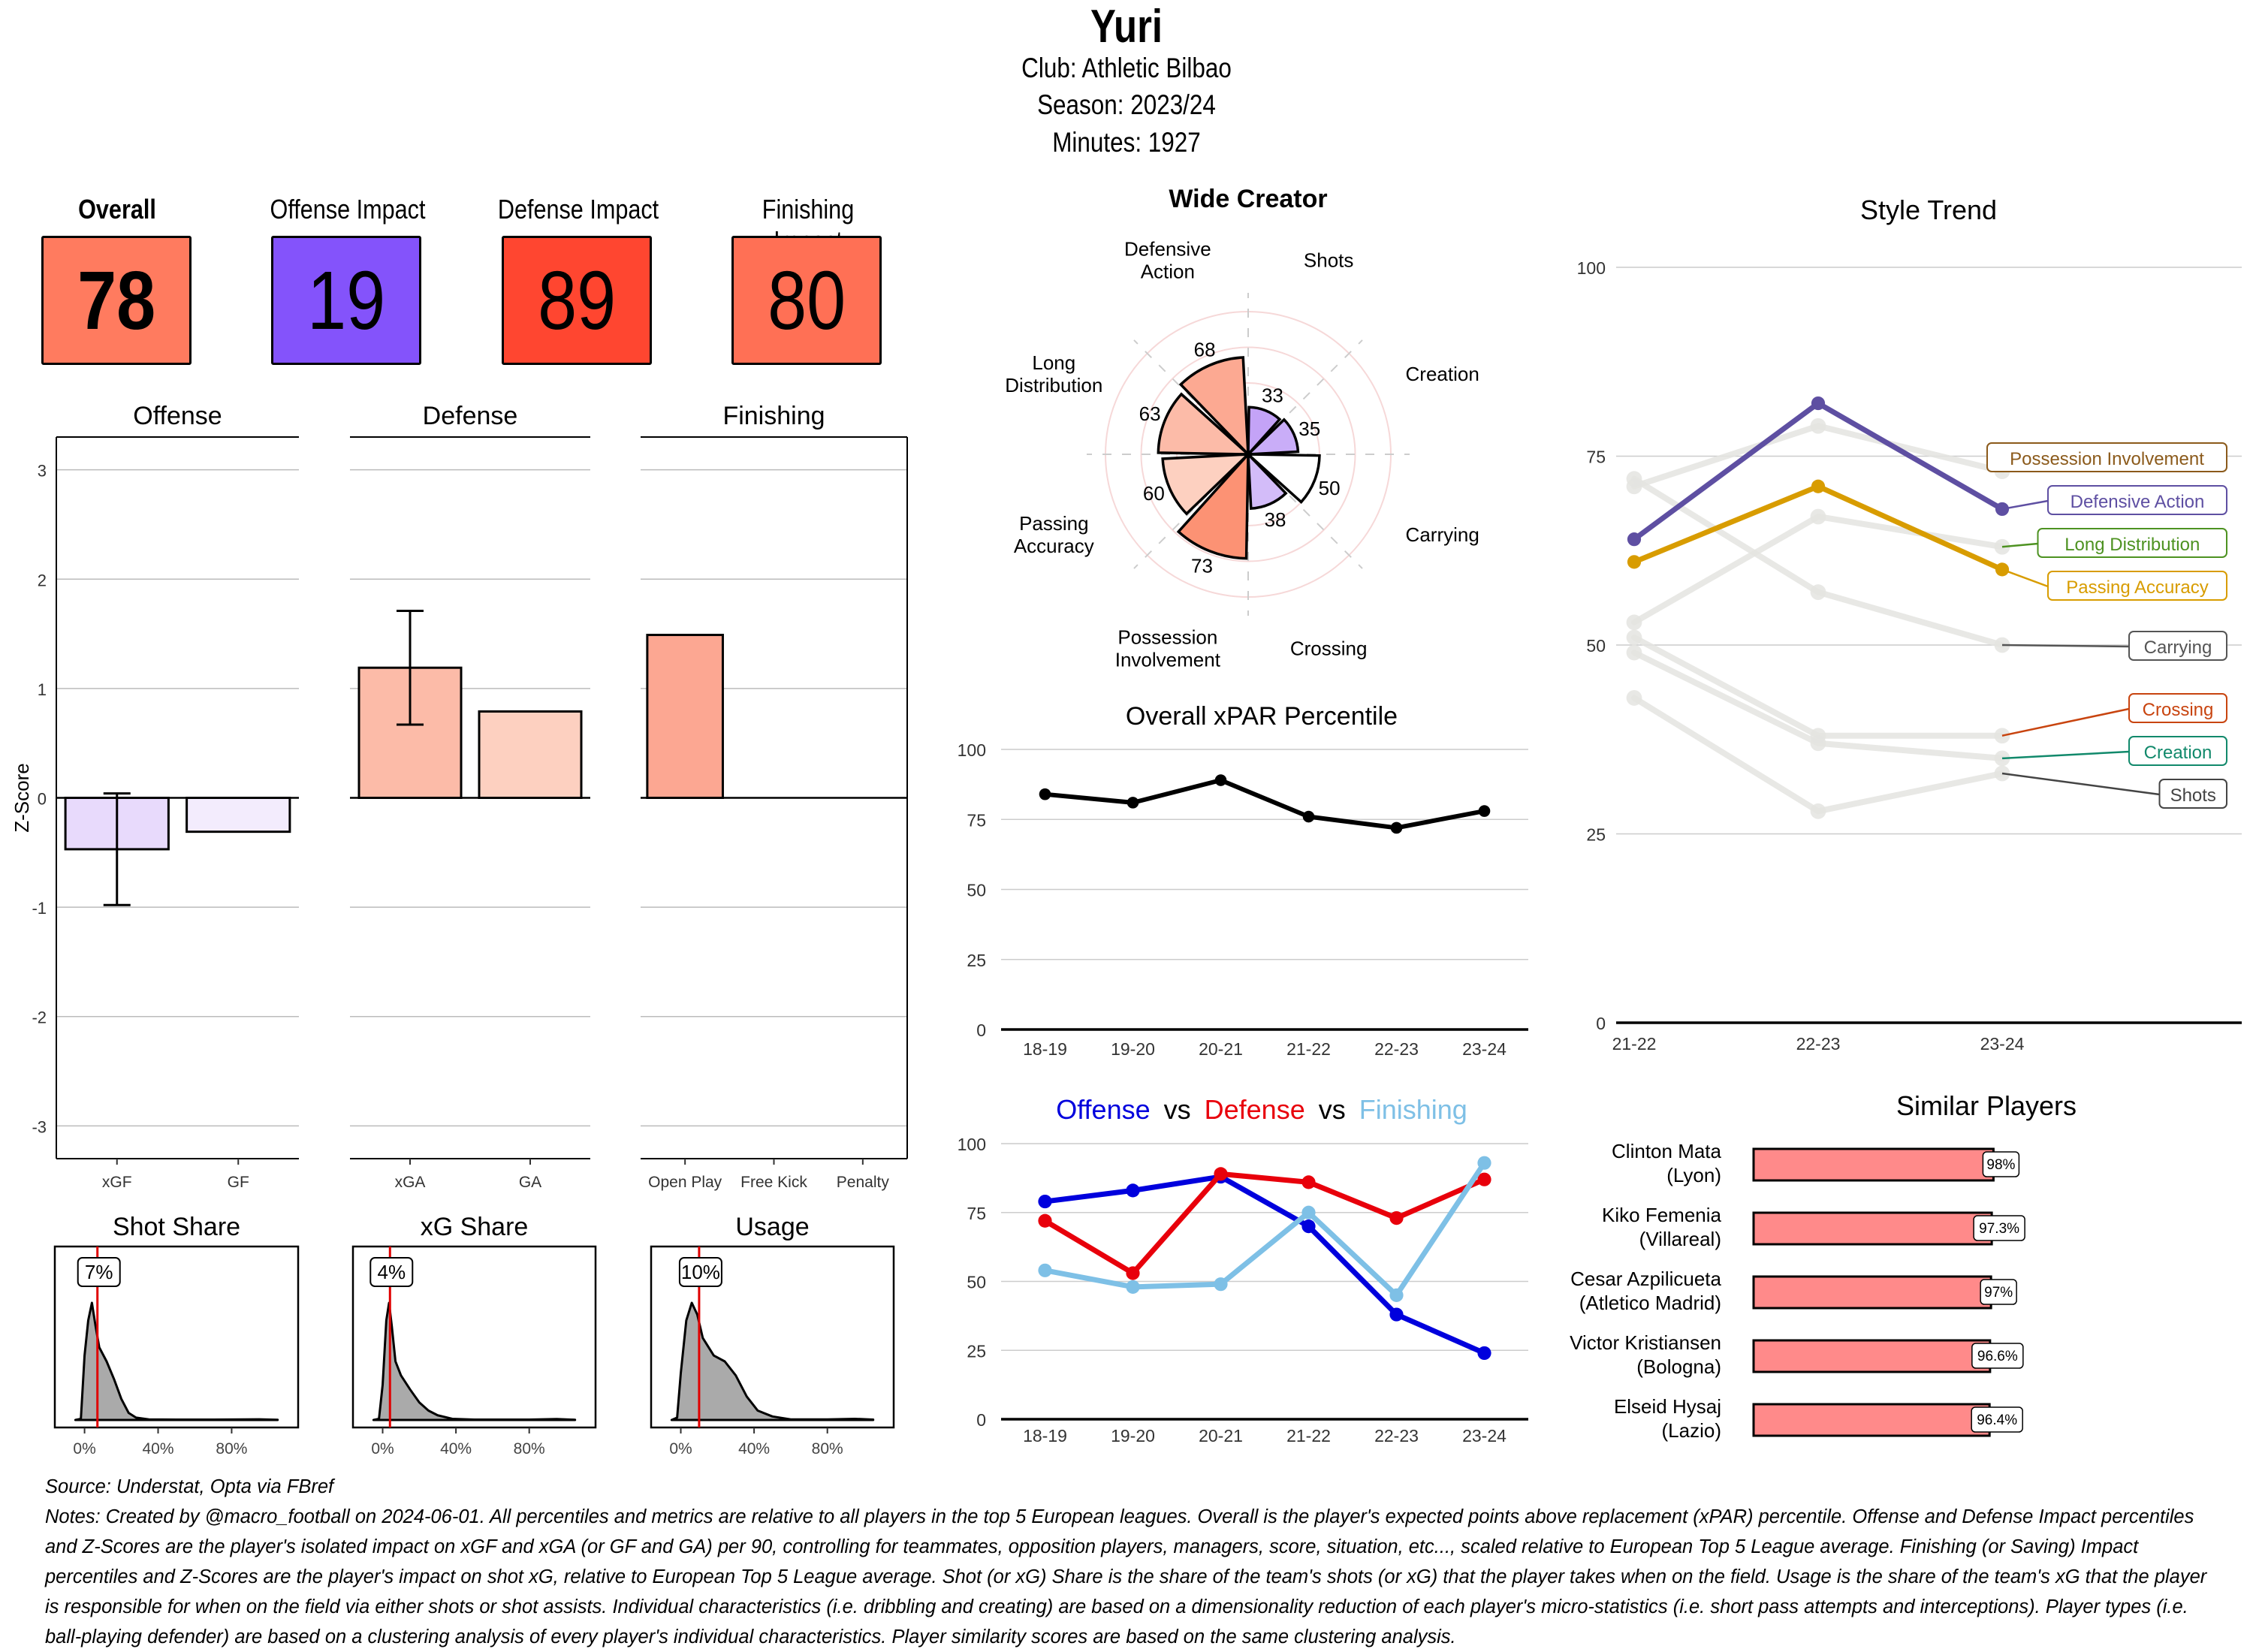 This screenshot has width=2253, height=1652. I want to click on panel-title: Finishing, so click(773, 416).